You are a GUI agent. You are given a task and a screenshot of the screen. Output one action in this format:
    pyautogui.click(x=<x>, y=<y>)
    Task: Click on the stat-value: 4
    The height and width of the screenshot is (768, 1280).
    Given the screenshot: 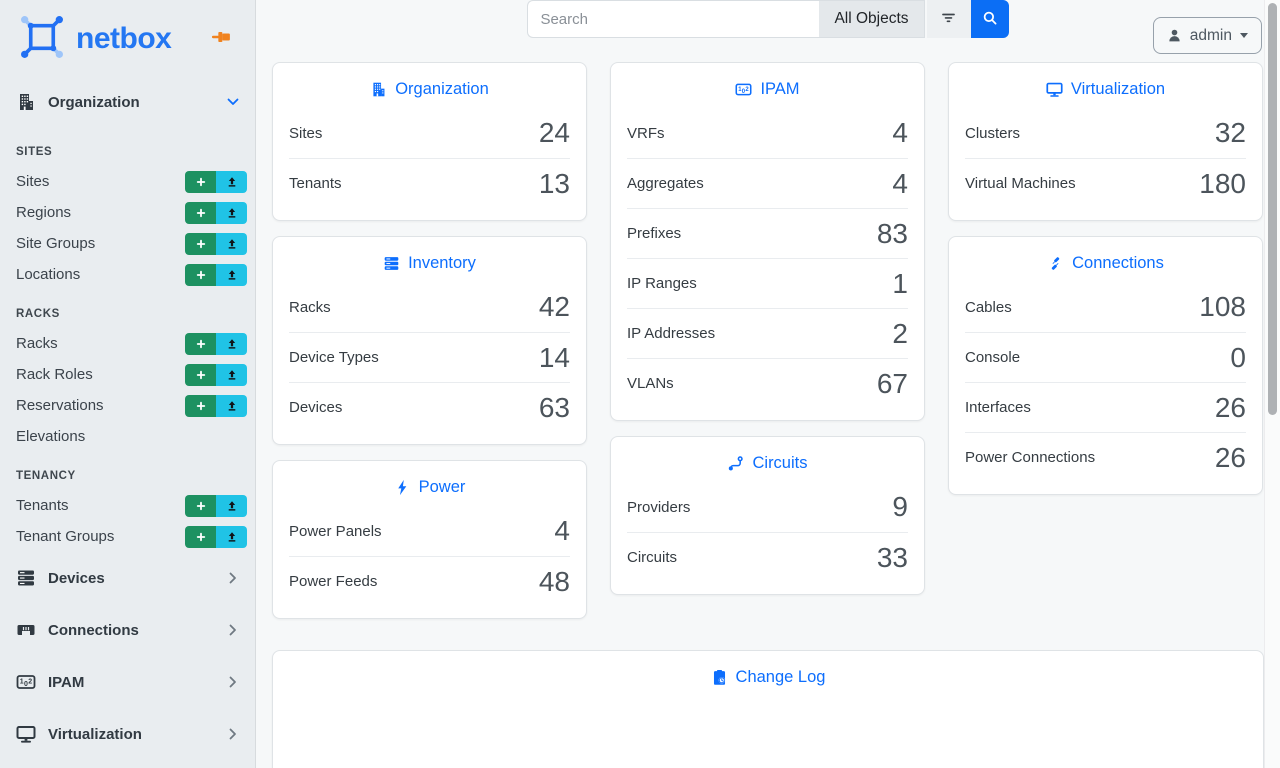 What is the action you would take?
    pyautogui.click(x=562, y=530)
    